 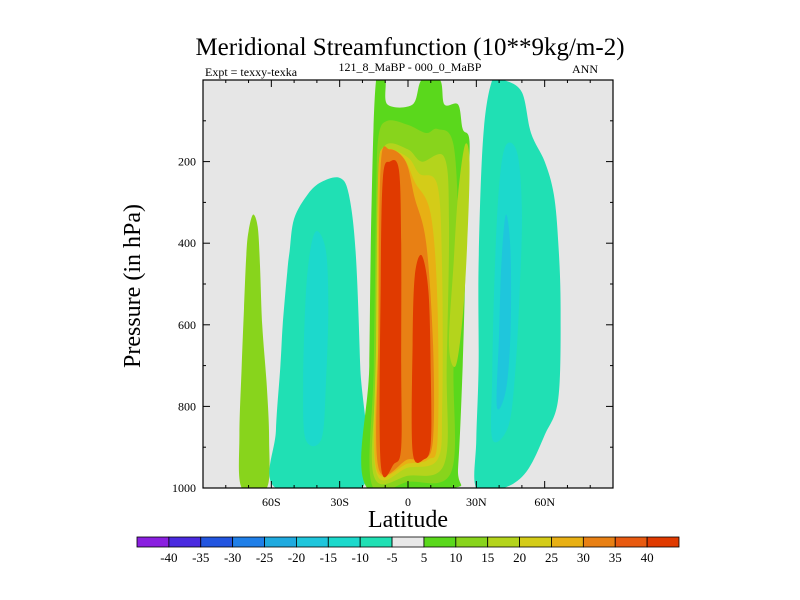 What do you see at coordinates (271, 502) in the screenshot?
I see `x-tick-label: 60S` at bounding box center [271, 502].